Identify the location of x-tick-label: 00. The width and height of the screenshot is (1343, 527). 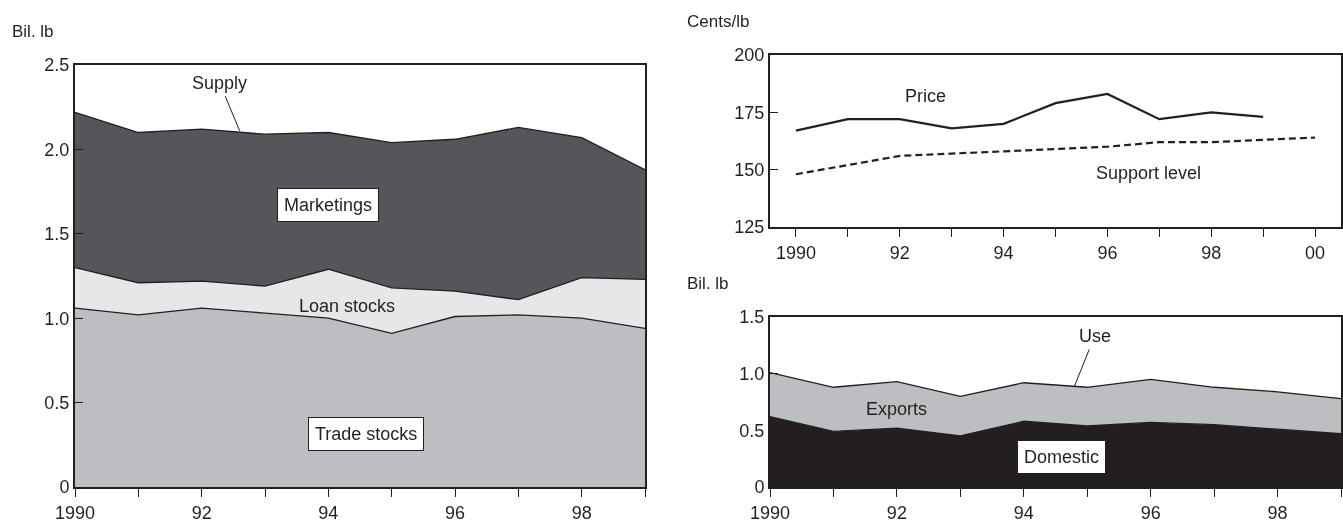
(1315, 252).